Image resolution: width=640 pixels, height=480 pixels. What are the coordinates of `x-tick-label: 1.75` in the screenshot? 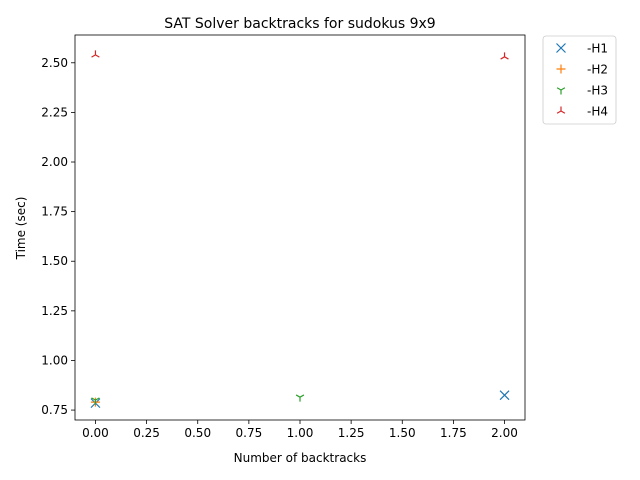 It's located at (453, 433).